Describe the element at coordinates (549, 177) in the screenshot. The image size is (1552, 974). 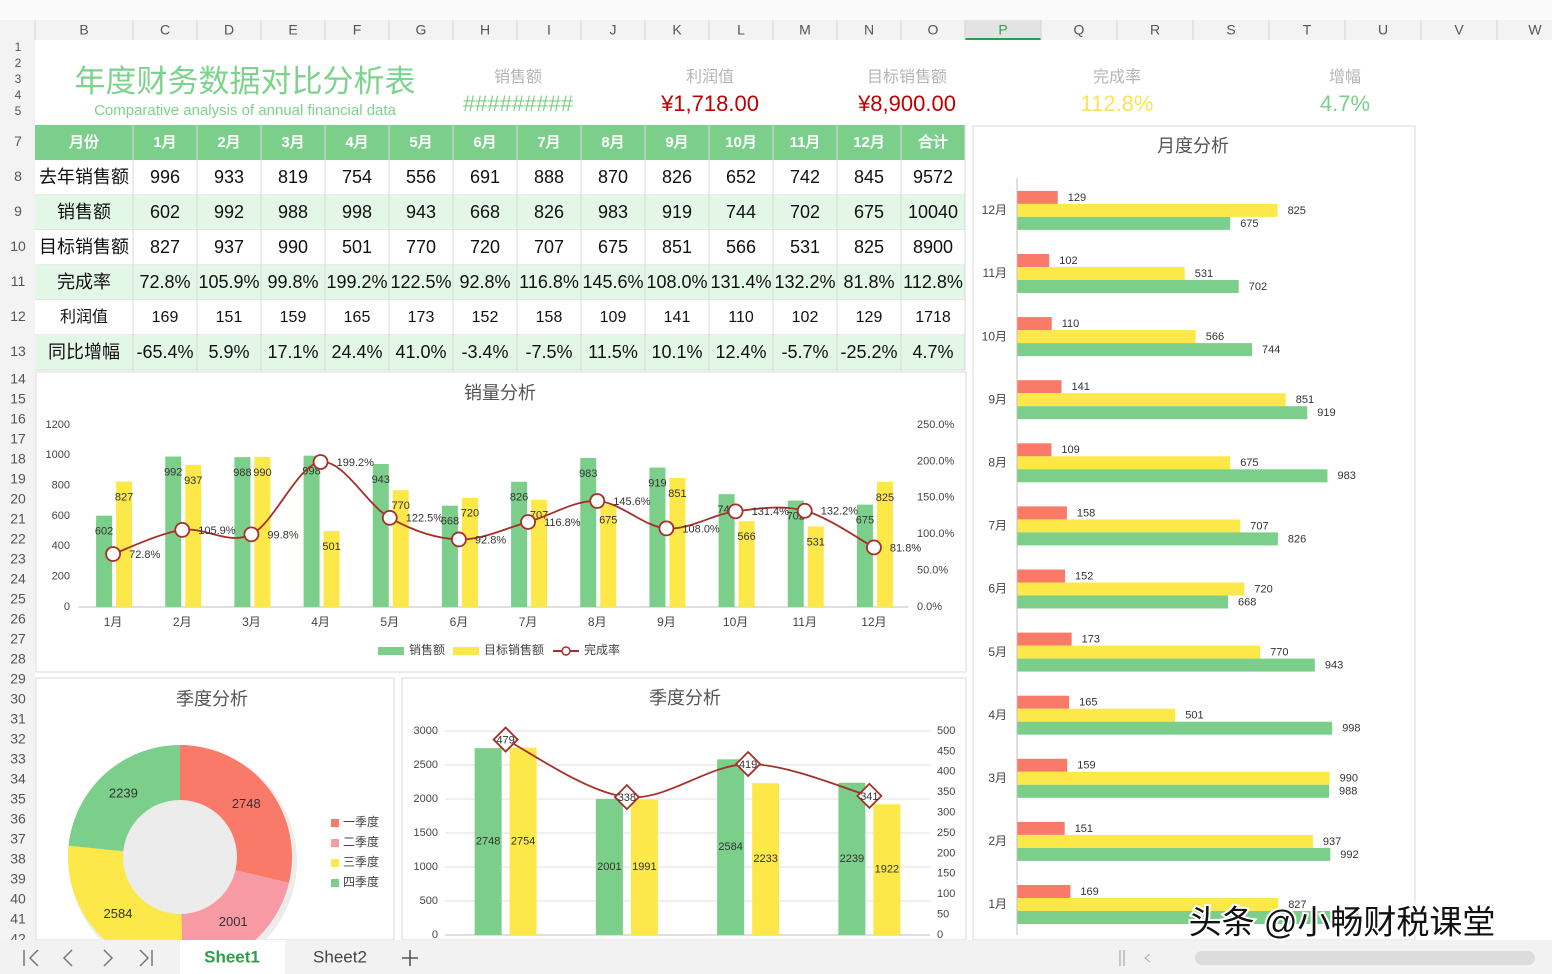
I see `table-cell: 888` at that location.